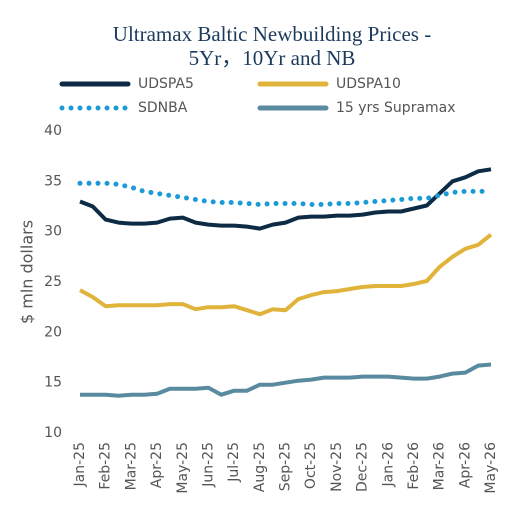 This screenshot has height=512, width=530. What do you see at coordinates (53, 181) in the screenshot?
I see `y-tick-label: 35` at bounding box center [53, 181].